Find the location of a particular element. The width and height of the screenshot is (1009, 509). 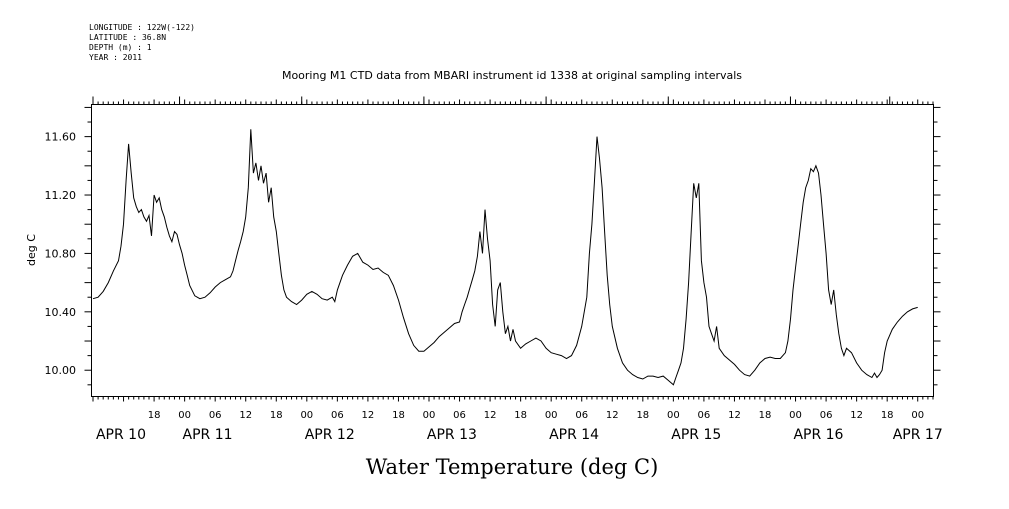

y-tick-label: 11.60 is located at coordinates (61, 137).